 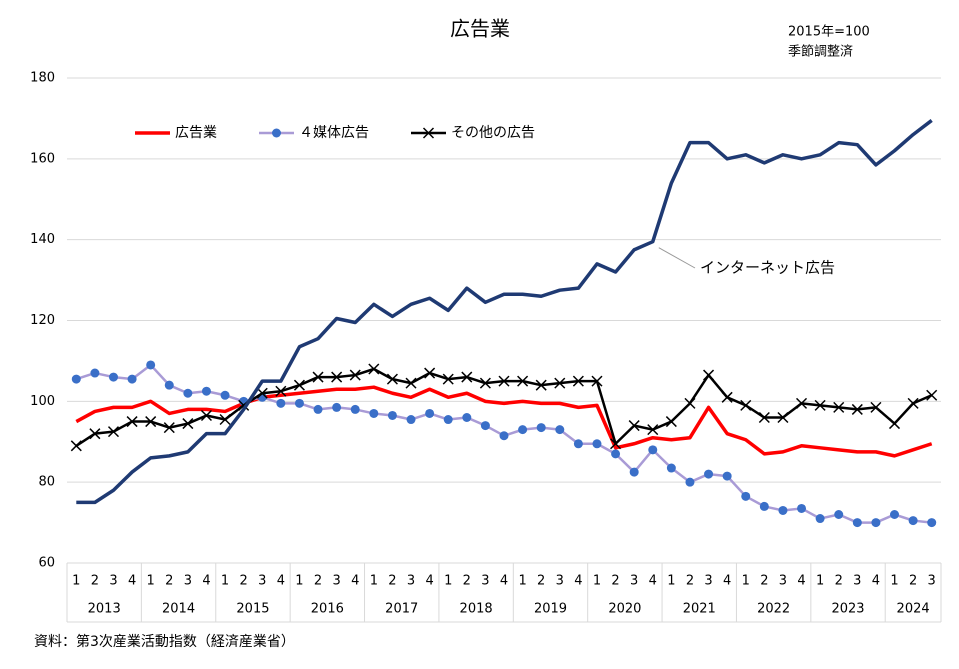 What do you see at coordinates (504, 421) in the screenshot?
I see `series-line` at bounding box center [504, 421].